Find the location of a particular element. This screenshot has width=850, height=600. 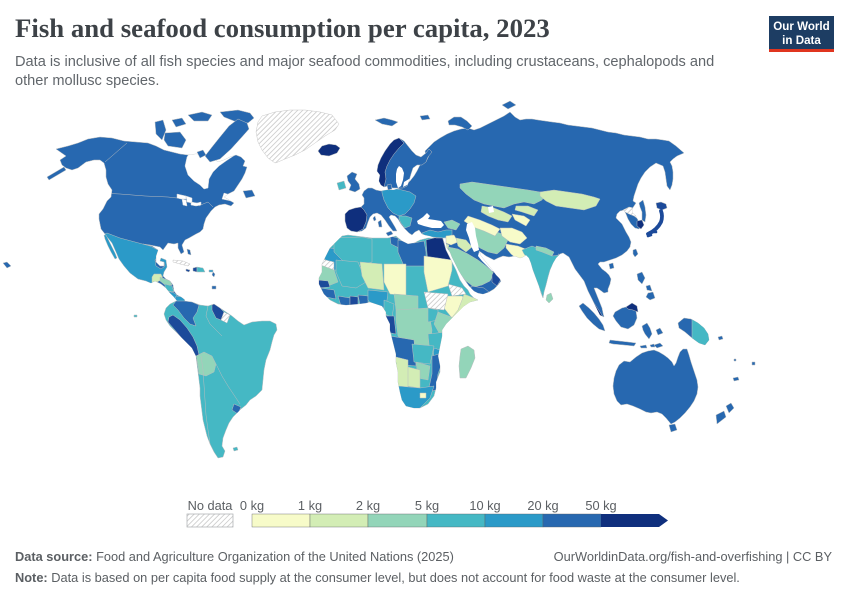

svg-text: 20 kg is located at coordinates (542, 505).